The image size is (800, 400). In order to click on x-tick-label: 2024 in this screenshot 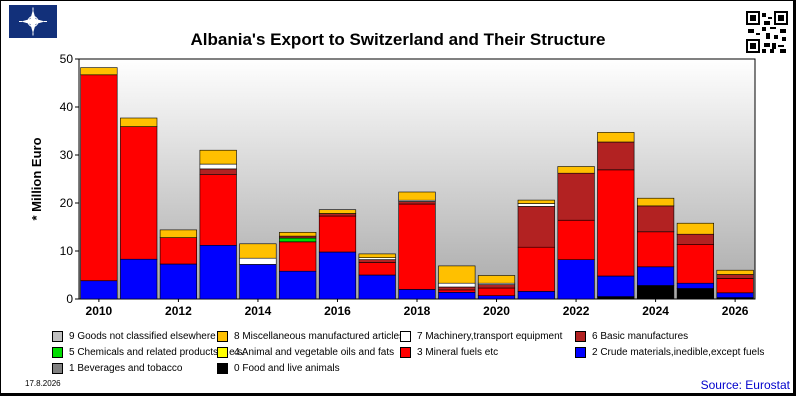, I will do `click(655, 311)`.